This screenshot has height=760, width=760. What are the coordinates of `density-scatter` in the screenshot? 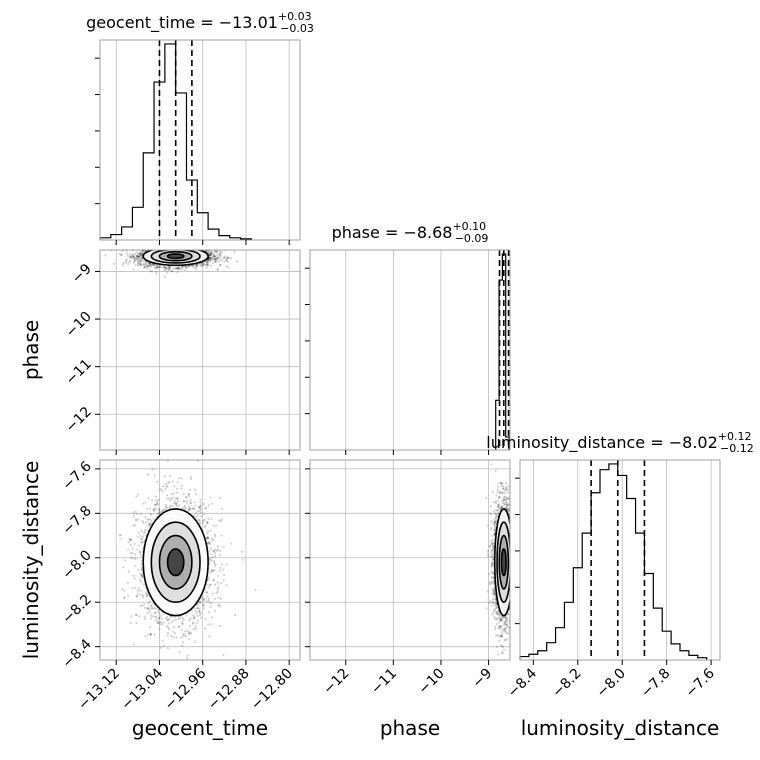 It's located at (171, 258).